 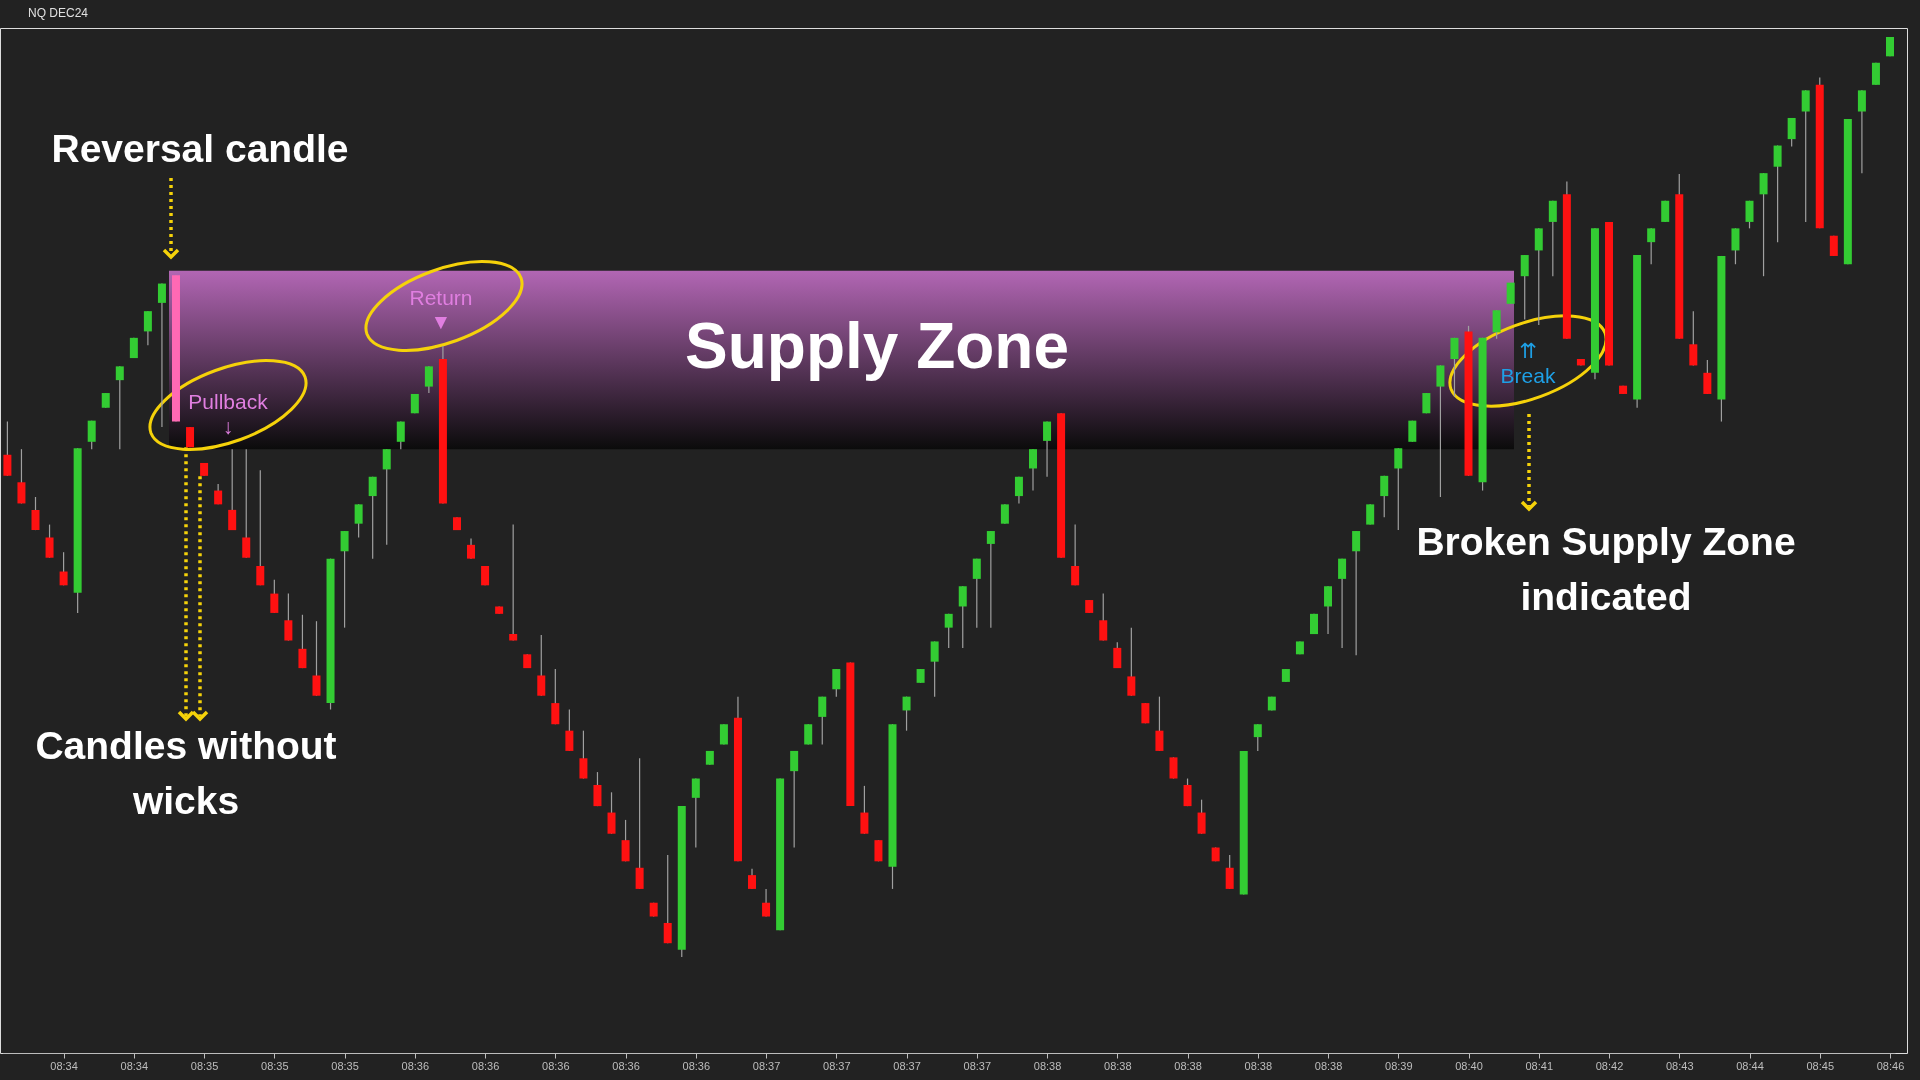 What do you see at coordinates (1890, 1065) in the screenshot?
I see `x-tick-label: 08:46` at bounding box center [1890, 1065].